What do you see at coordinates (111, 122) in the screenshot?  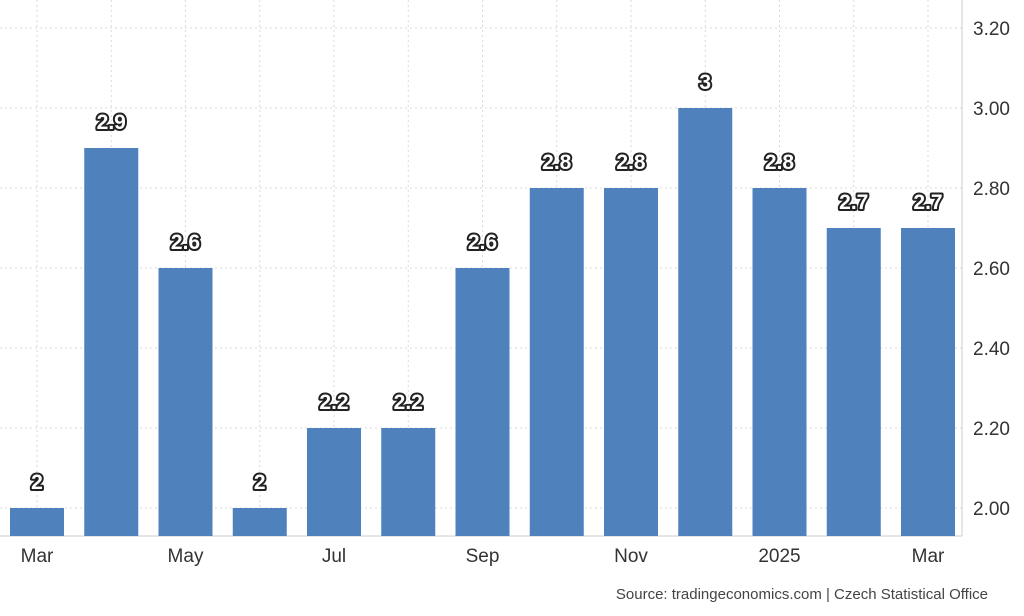 I see `data-label: 2.9` at bounding box center [111, 122].